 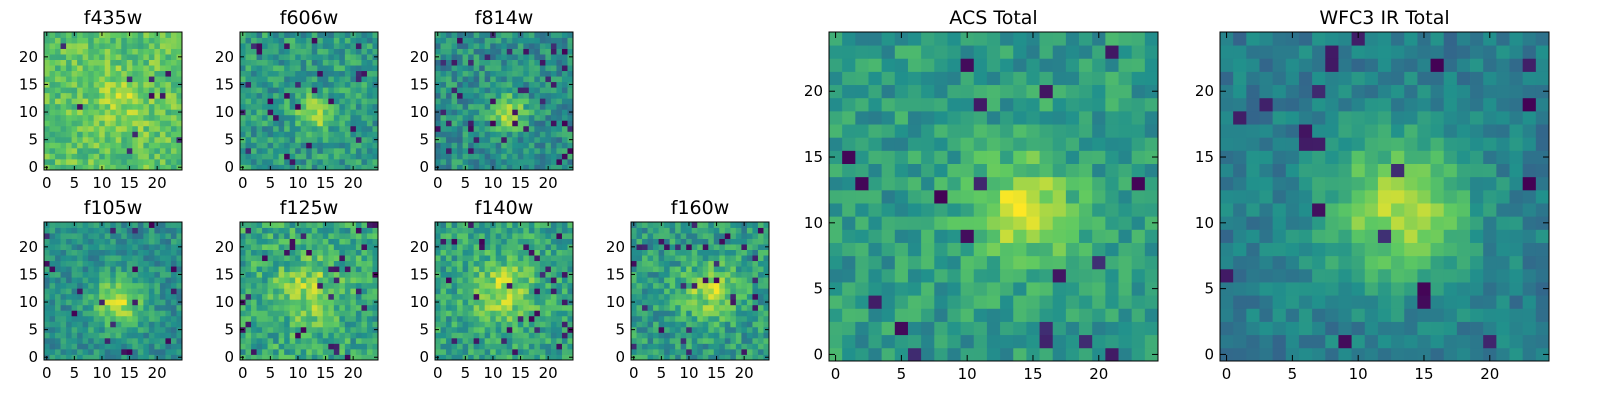 I want to click on x-tick-label: 5, so click(x=466, y=373).